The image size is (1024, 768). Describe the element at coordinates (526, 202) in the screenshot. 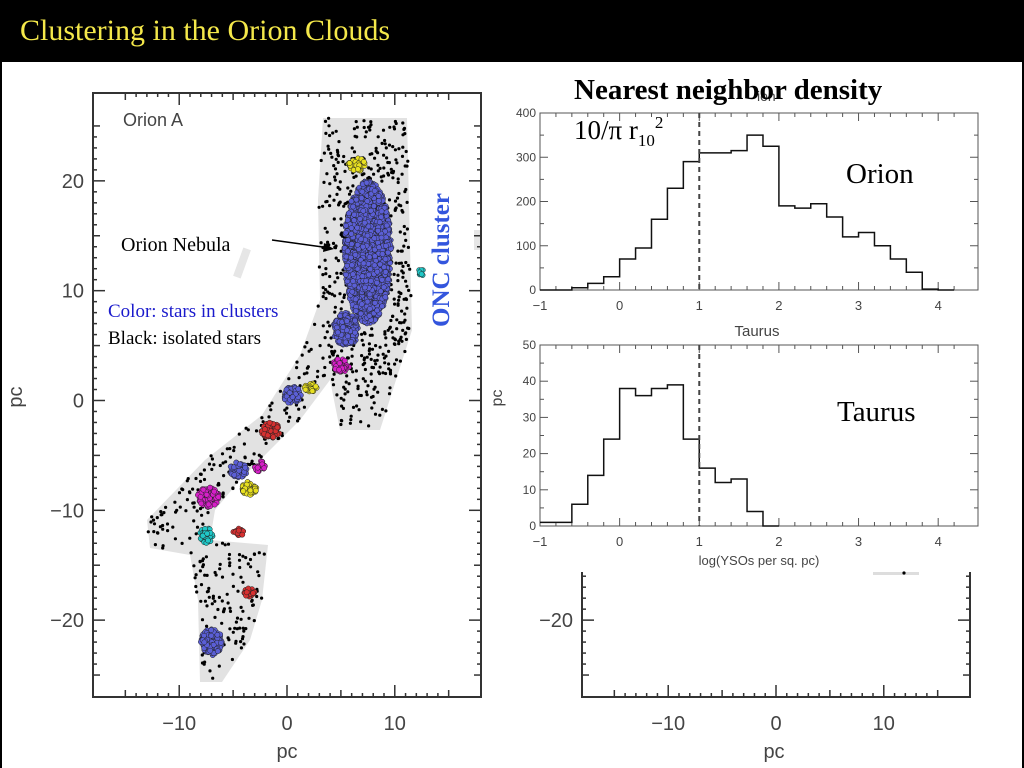

I see `orion-hist-y-tick-label: 200` at that location.